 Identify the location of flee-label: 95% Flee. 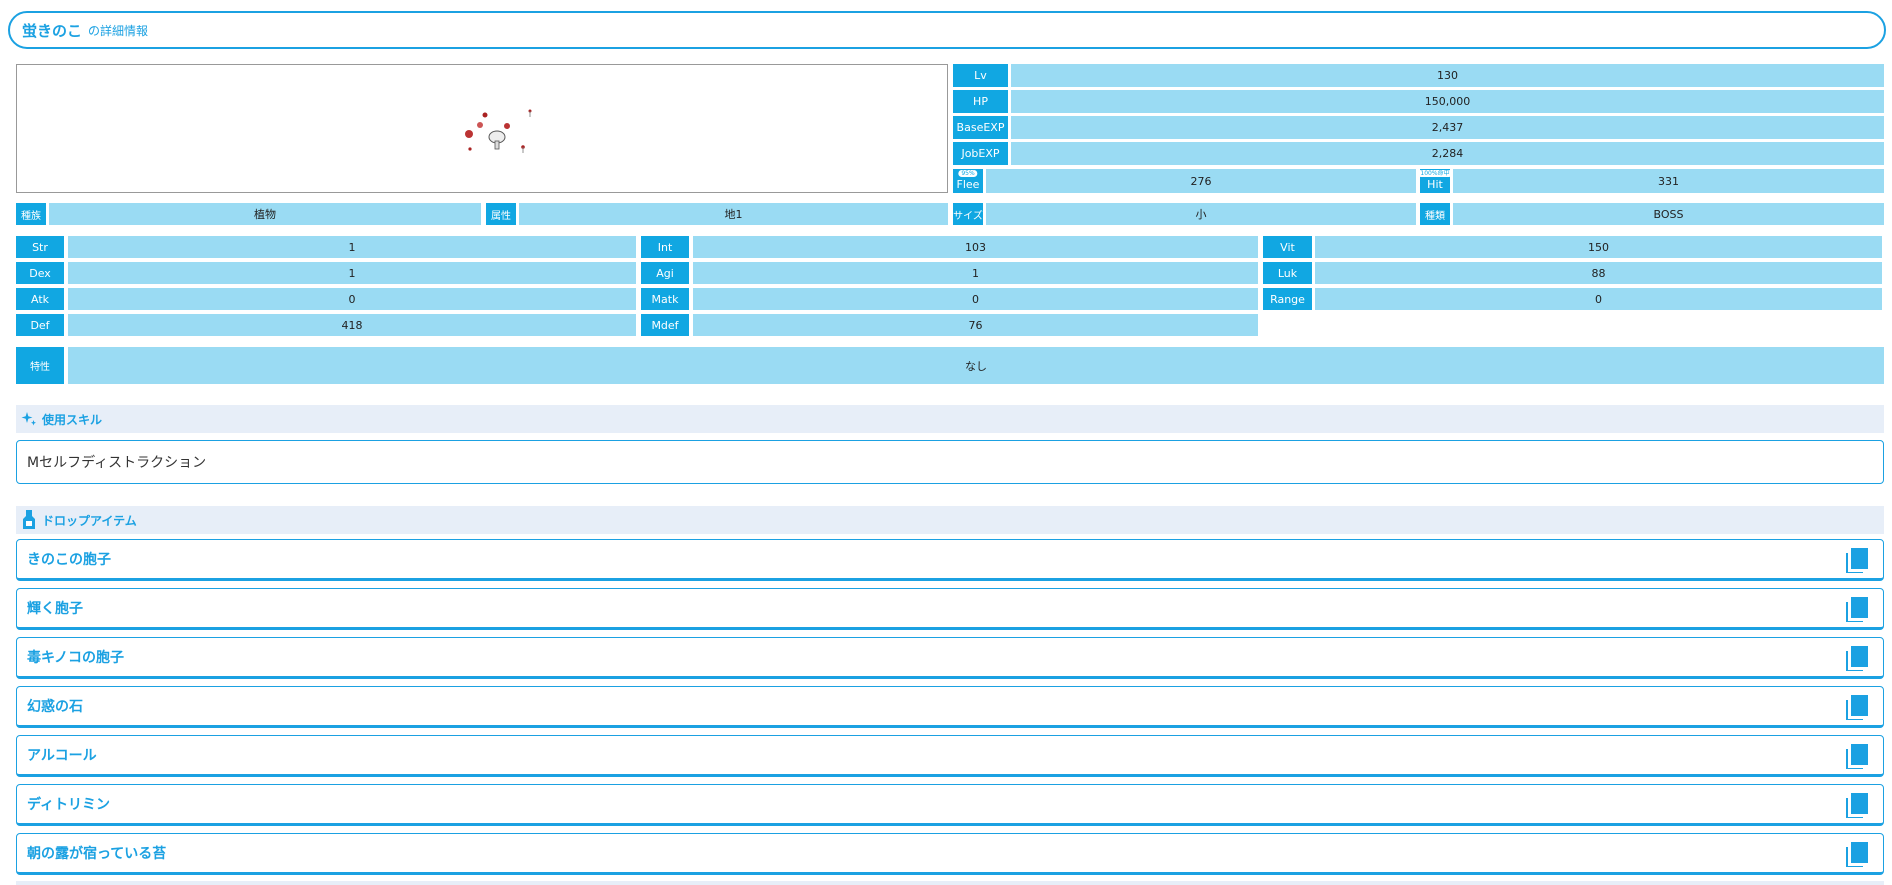
(968, 181).